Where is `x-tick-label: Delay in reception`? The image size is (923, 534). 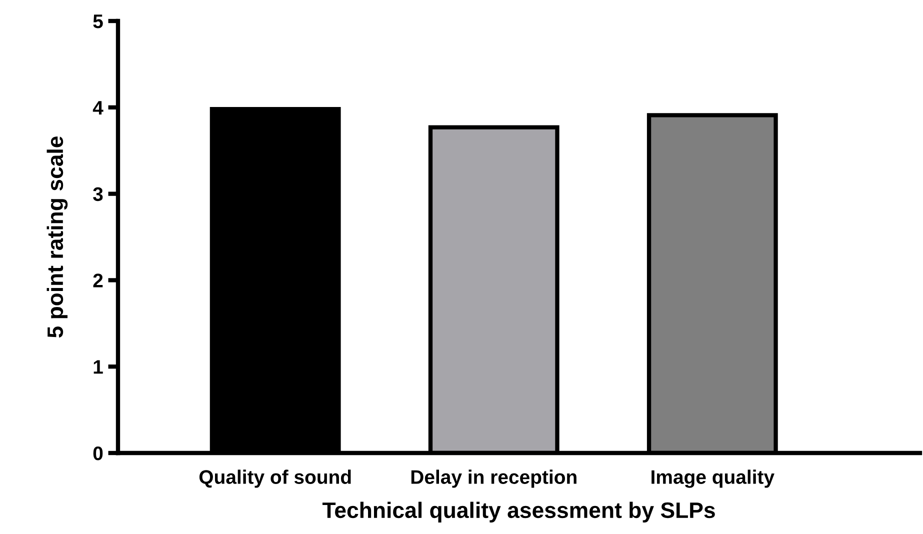
x-tick-label: Delay in reception is located at coordinates (493, 479).